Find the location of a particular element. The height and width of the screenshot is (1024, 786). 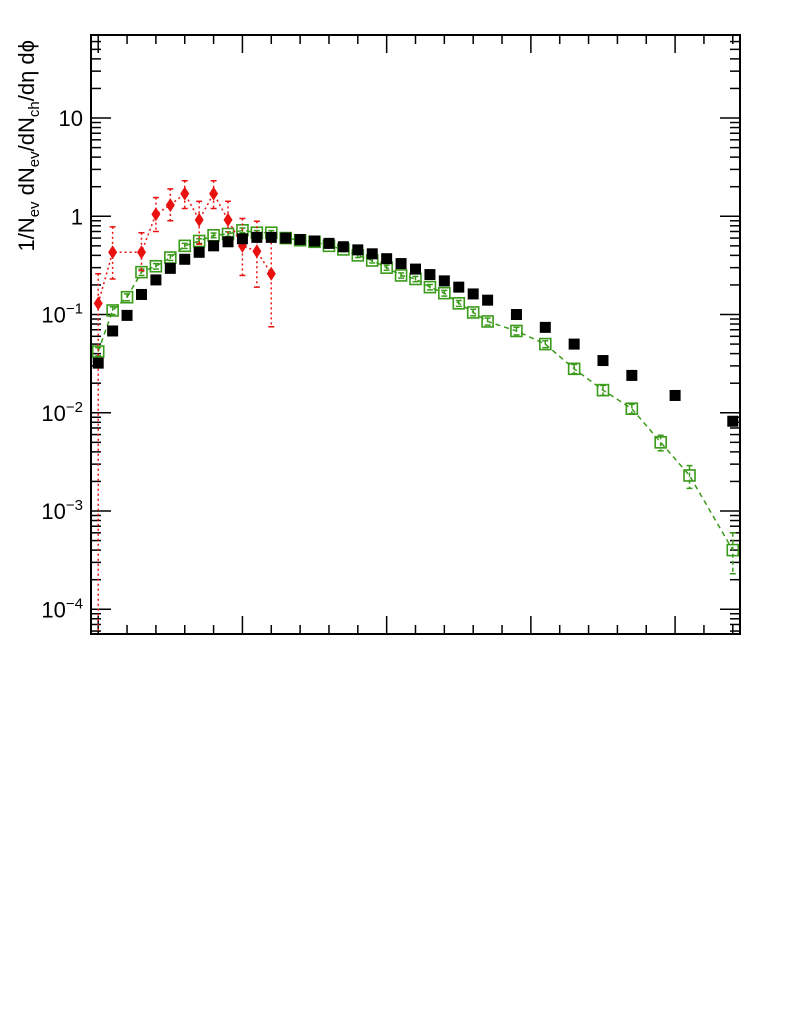

y-axis-label-part: 1/N is located at coordinates (26, 234).